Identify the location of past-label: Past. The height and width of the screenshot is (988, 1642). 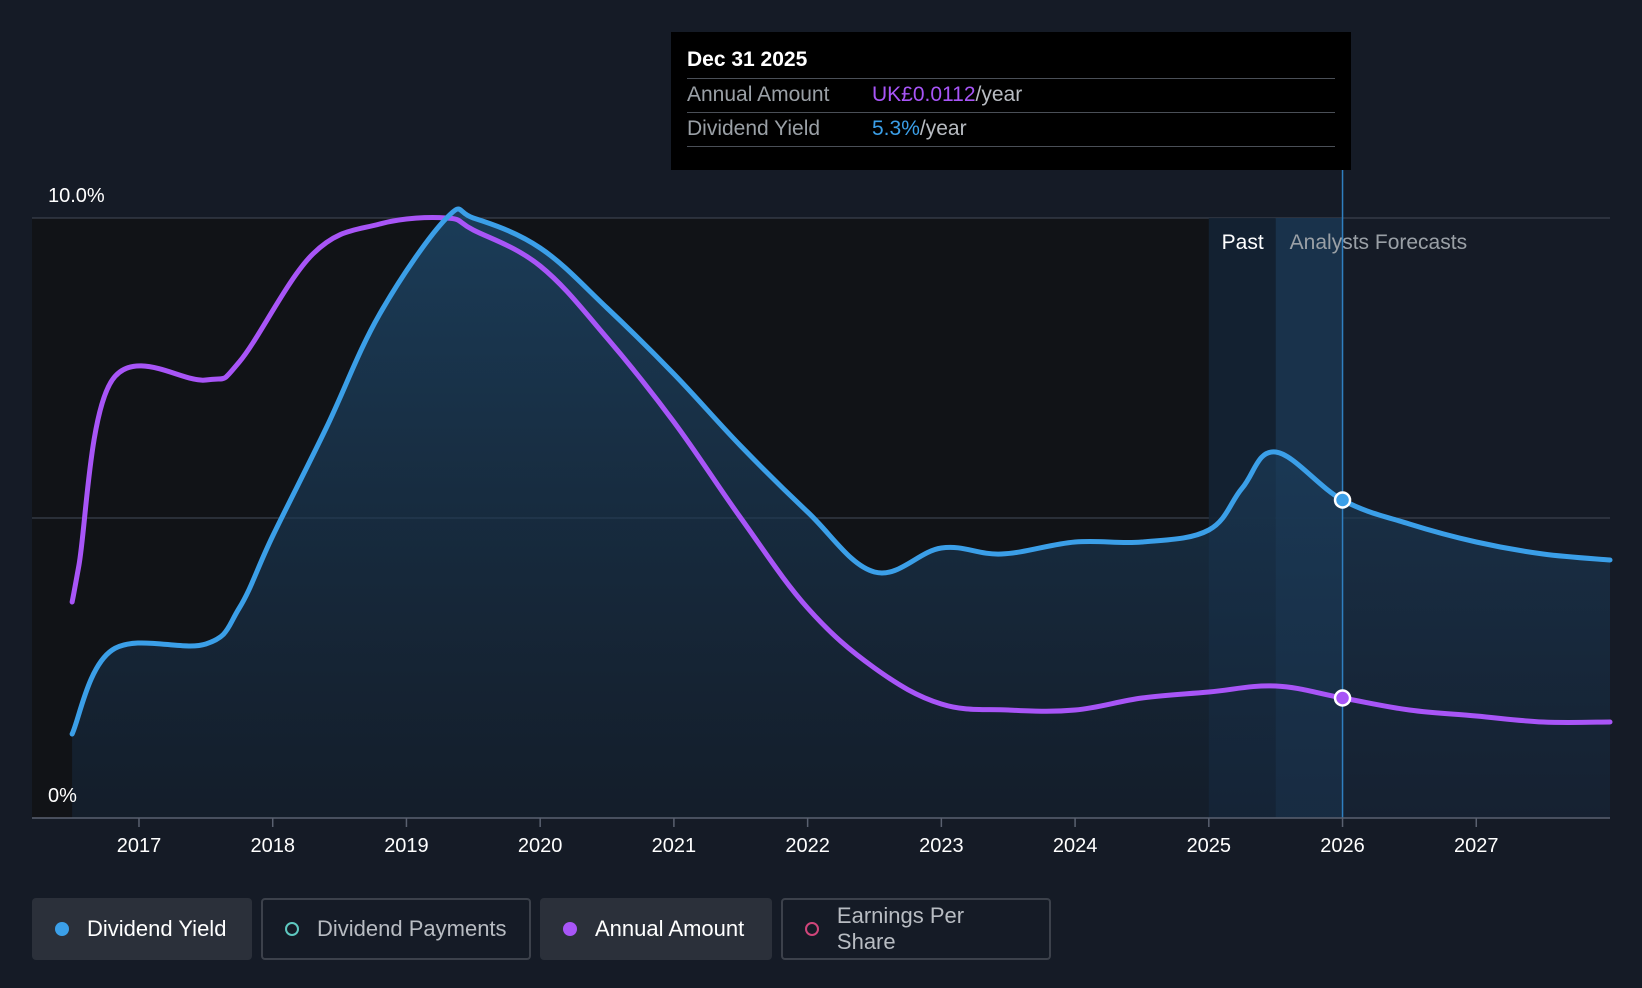
(1243, 242).